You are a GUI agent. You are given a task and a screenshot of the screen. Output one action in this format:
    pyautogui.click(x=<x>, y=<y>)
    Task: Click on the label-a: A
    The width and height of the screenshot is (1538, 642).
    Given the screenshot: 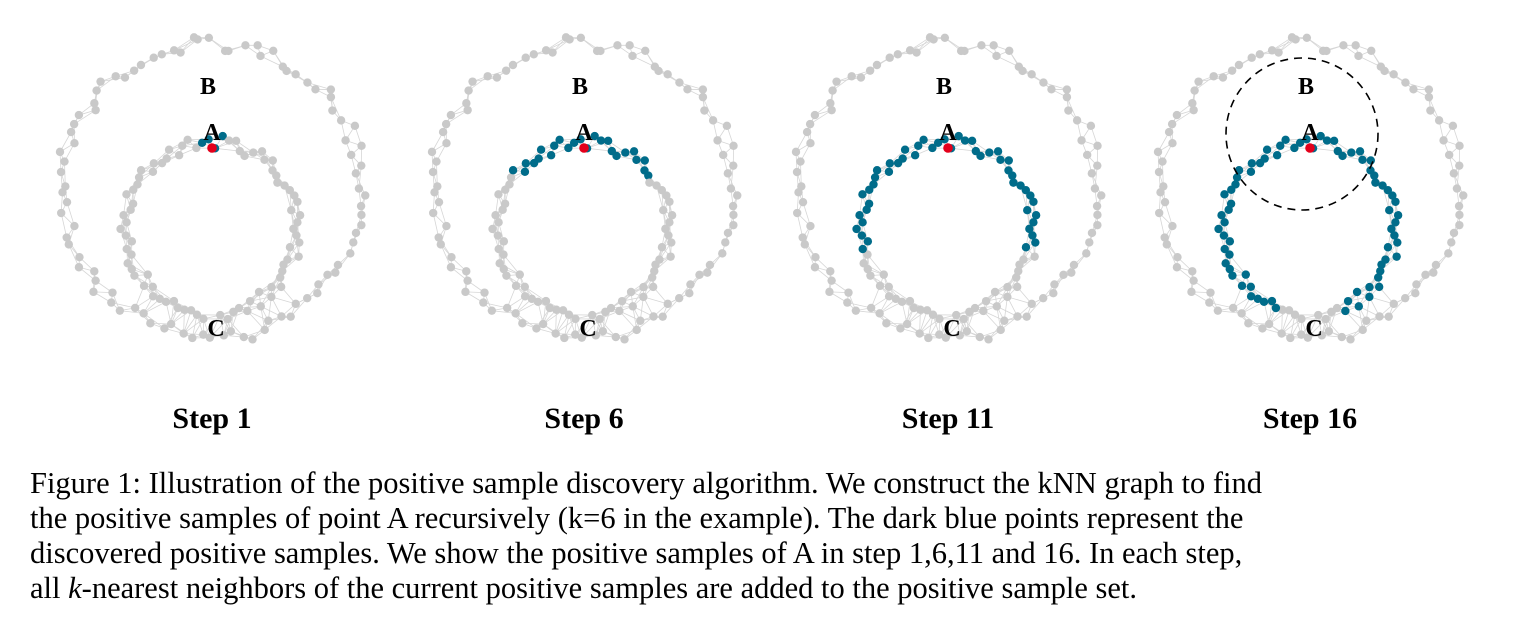 What is the action you would take?
    pyautogui.click(x=1310, y=133)
    